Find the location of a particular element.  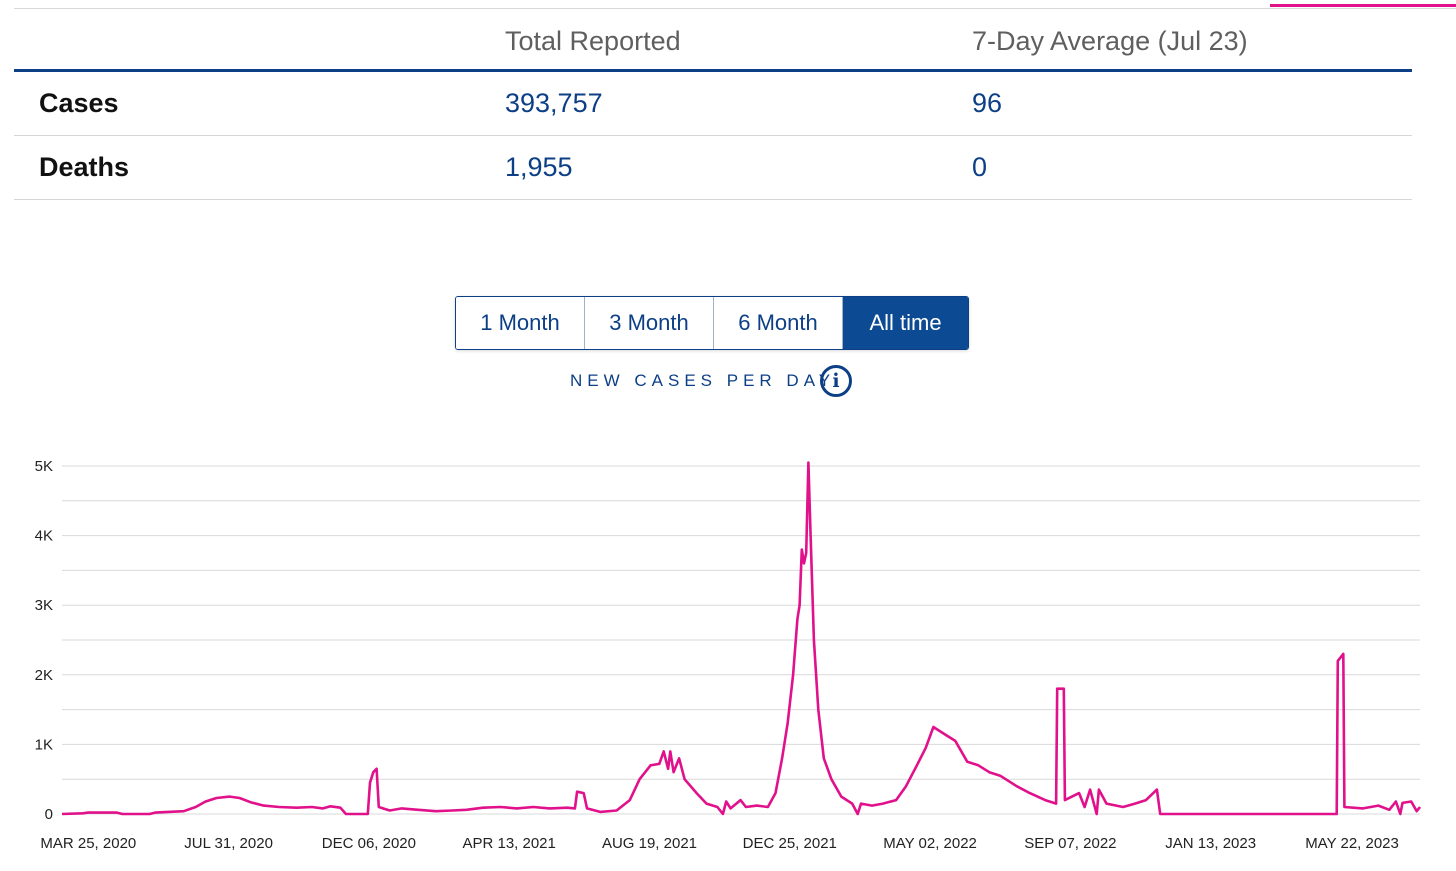

info-icon: i is located at coordinates (836, 381).